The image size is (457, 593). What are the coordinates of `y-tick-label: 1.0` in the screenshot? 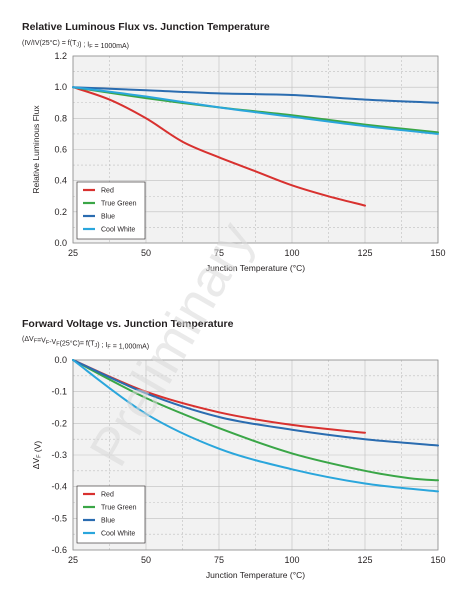 It's located at (60, 87).